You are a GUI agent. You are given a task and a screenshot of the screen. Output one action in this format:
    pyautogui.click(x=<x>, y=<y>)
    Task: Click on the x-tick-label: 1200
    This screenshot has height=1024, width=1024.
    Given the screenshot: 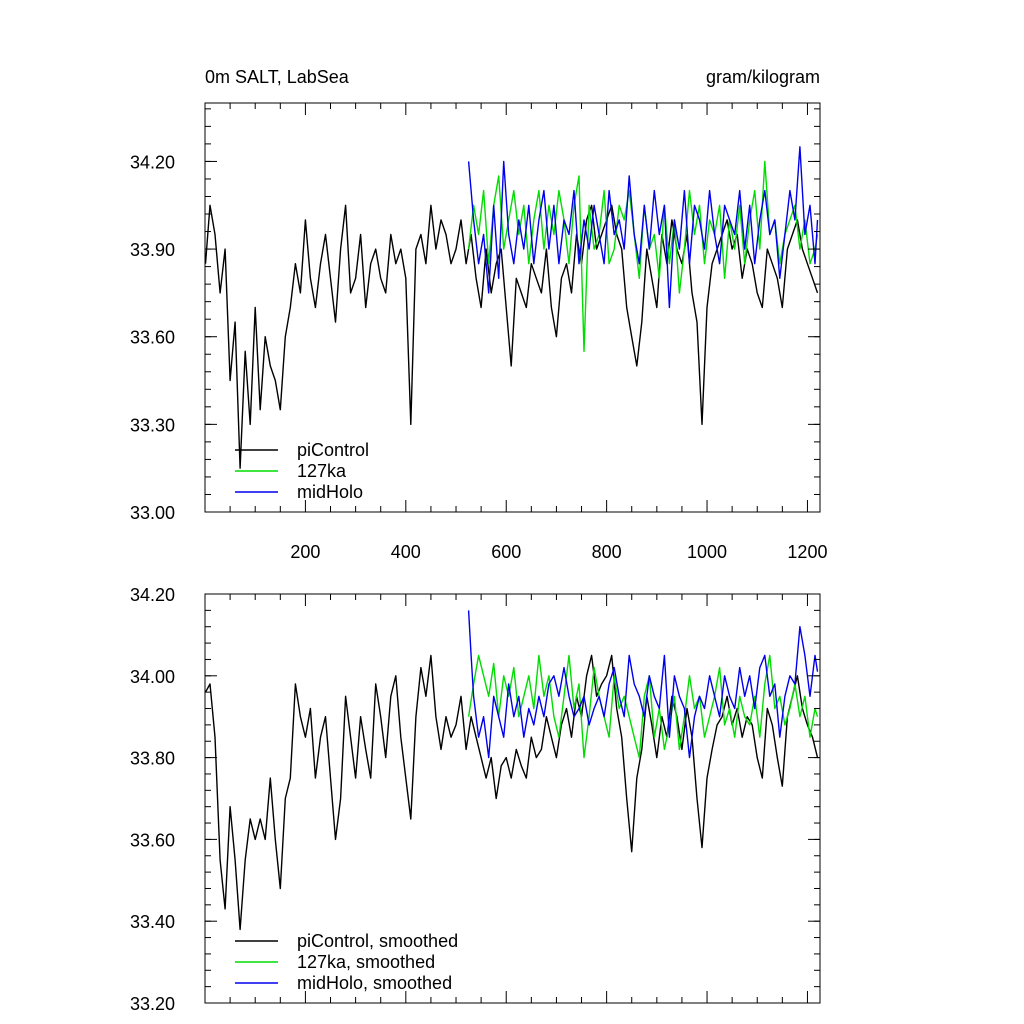 What is the action you would take?
    pyautogui.click(x=807, y=552)
    